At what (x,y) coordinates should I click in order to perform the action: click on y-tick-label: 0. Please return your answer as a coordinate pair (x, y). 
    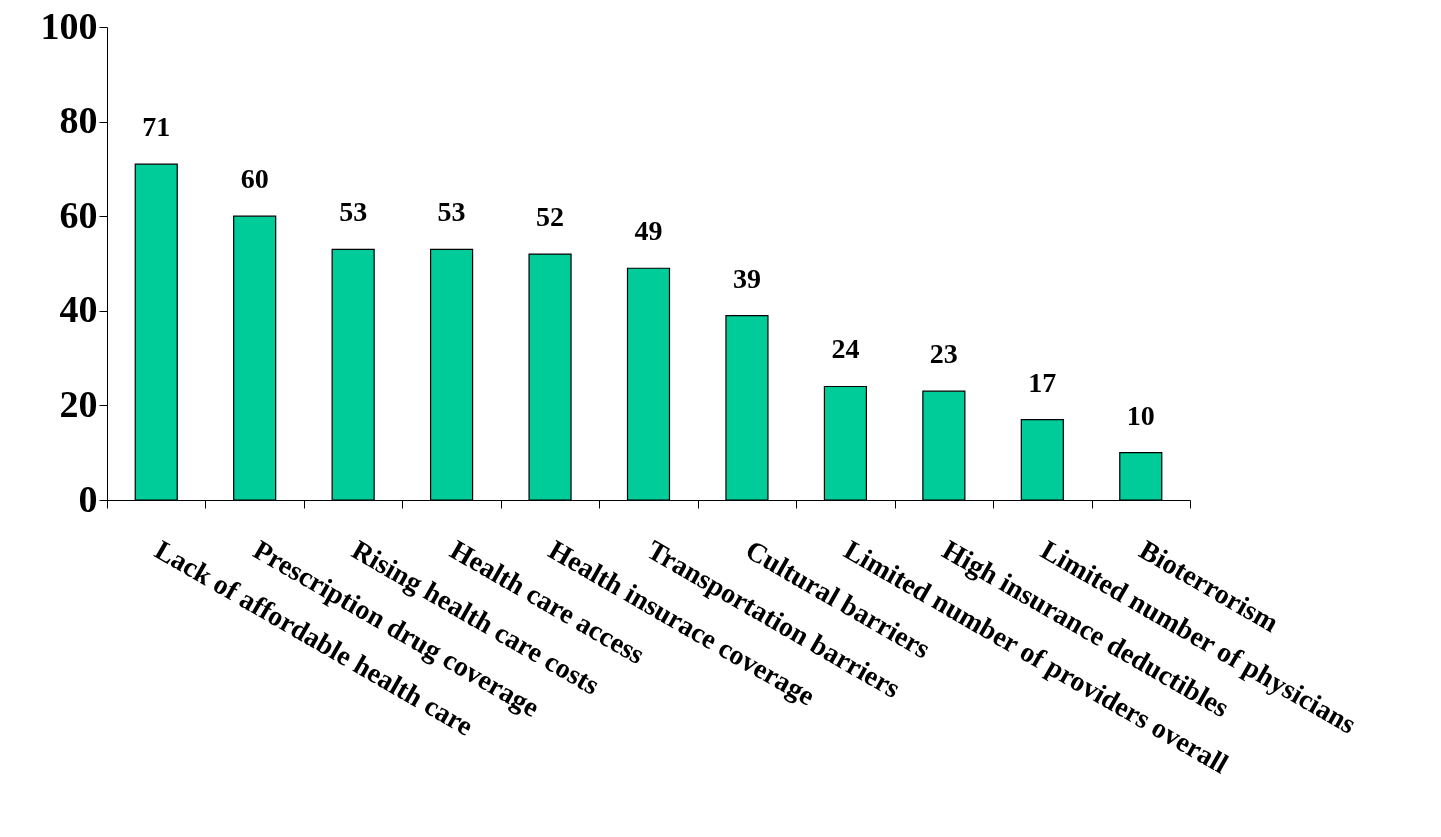
    Looking at the image, I should click on (88, 498).